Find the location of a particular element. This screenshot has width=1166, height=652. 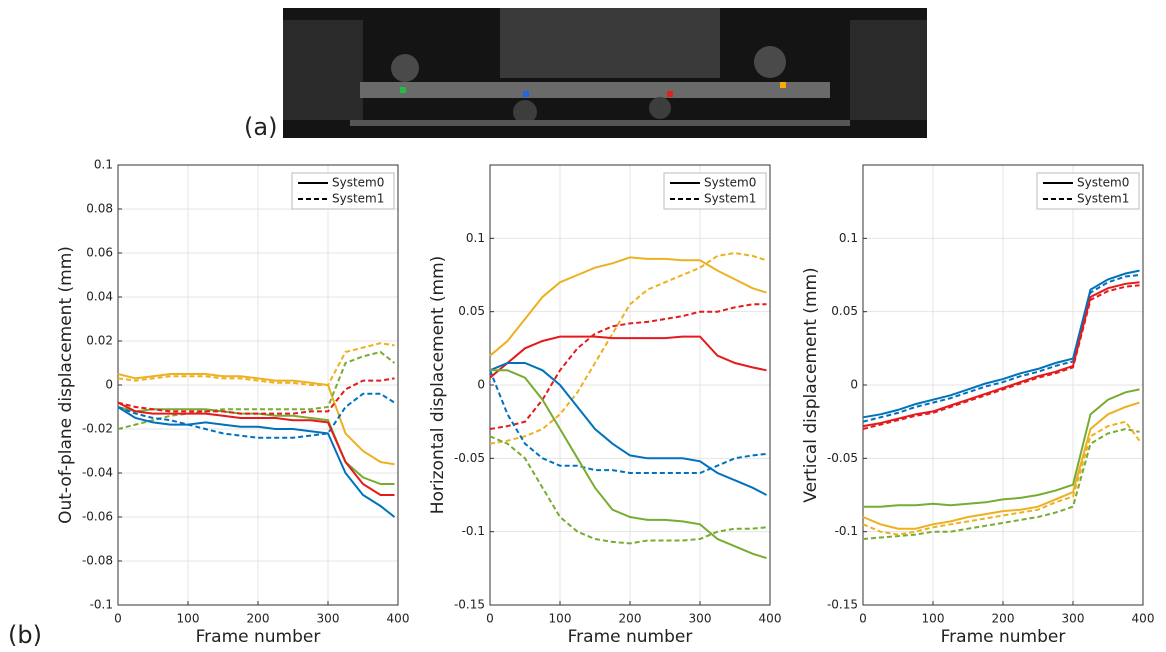

y-tick-label: 0.06 is located at coordinates (99, 253).